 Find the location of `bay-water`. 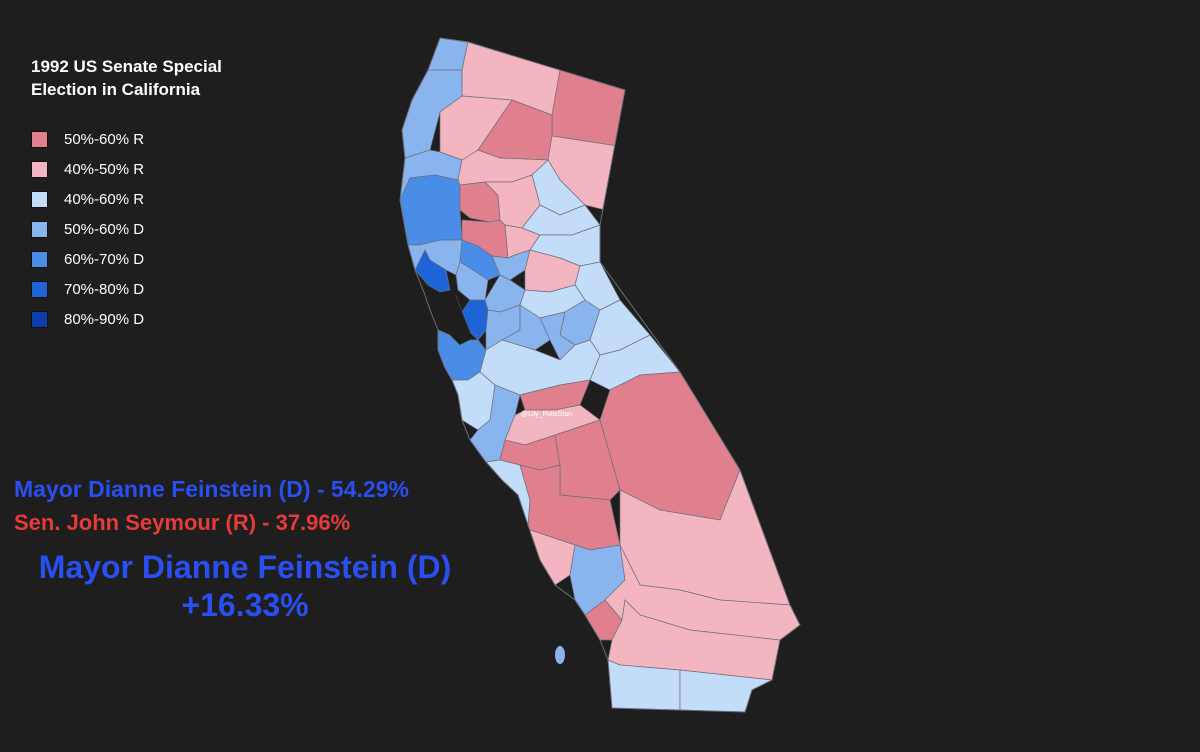

bay-water is located at coordinates (454, 318).